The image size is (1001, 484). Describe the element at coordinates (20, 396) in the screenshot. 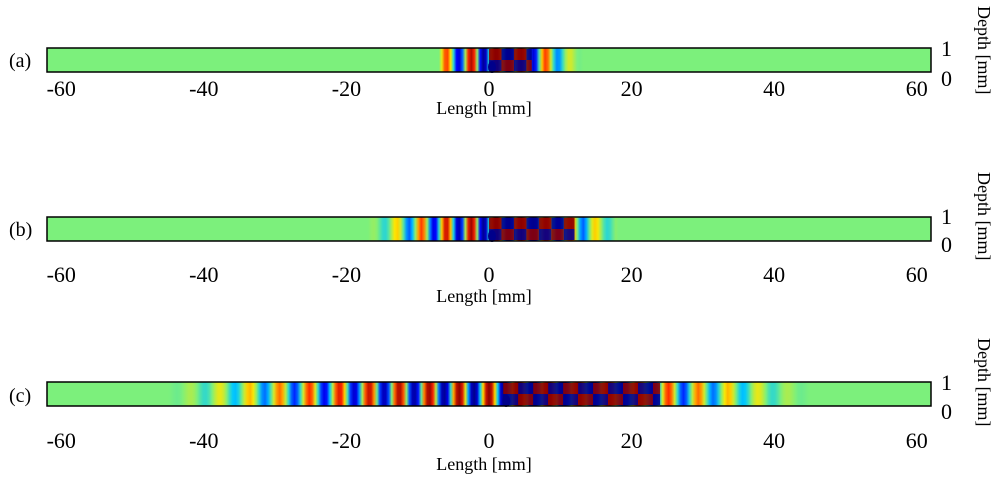

I see `panel-label: (c)` at that location.